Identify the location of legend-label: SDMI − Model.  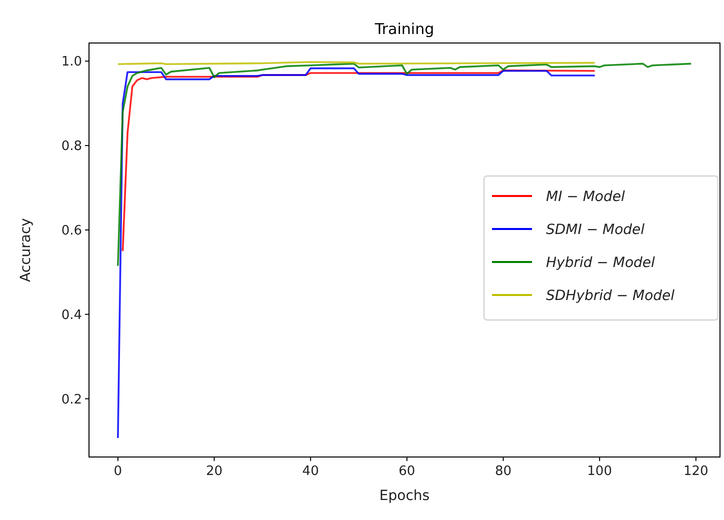
(595, 230).